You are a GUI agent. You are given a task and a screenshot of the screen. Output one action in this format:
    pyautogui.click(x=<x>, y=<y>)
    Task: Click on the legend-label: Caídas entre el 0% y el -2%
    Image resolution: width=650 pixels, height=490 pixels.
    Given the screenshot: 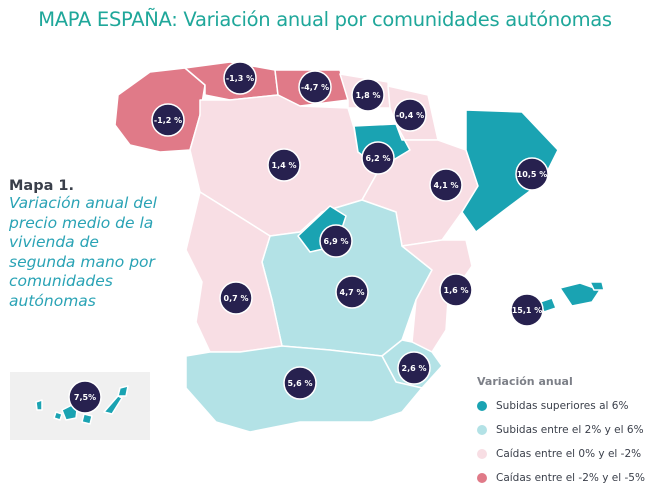 What is the action you would take?
    pyautogui.click(x=569, y=454)
    